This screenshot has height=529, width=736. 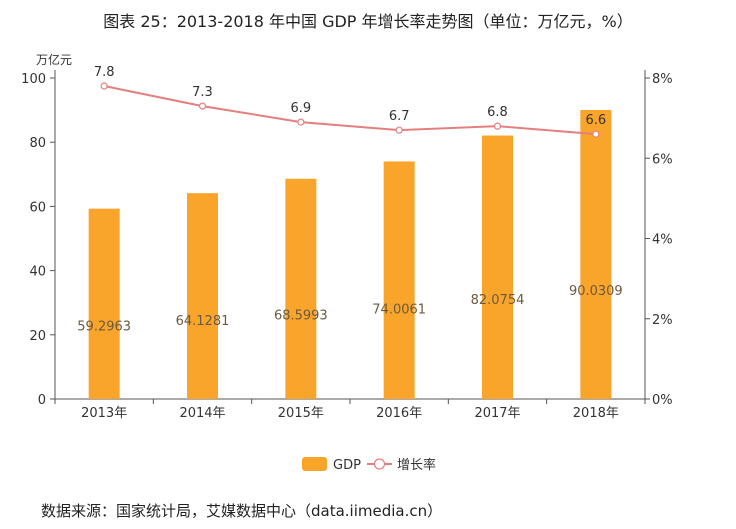 I want to click on left-tick-label: 0, so click(x=42, y=400).